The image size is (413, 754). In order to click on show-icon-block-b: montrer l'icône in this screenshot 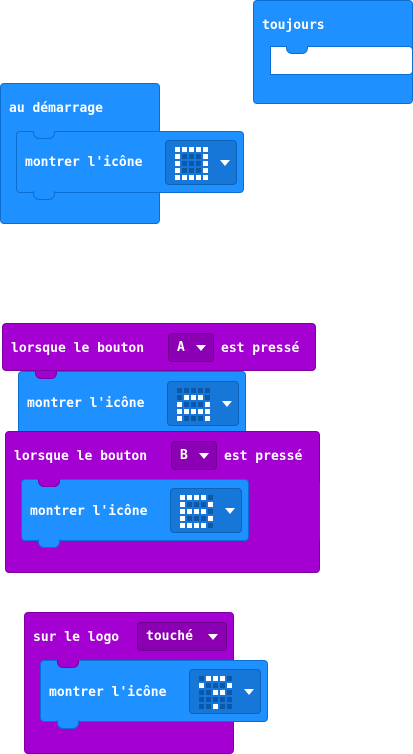, I will do `click(135, 513)`.